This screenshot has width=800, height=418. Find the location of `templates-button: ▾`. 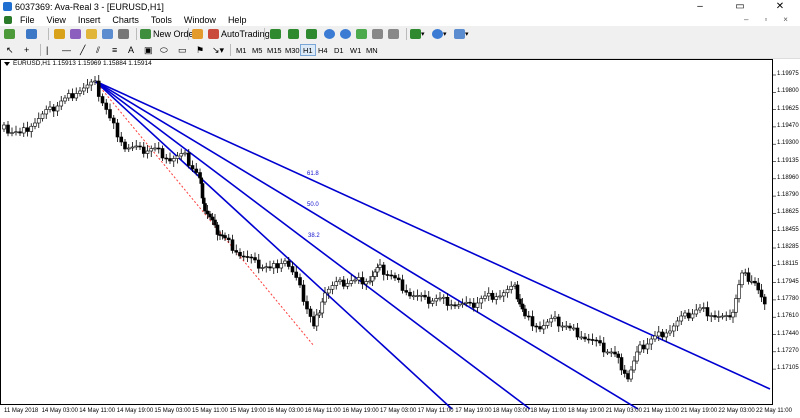

templates-button: ▾ is located at coordinates (461, 34).